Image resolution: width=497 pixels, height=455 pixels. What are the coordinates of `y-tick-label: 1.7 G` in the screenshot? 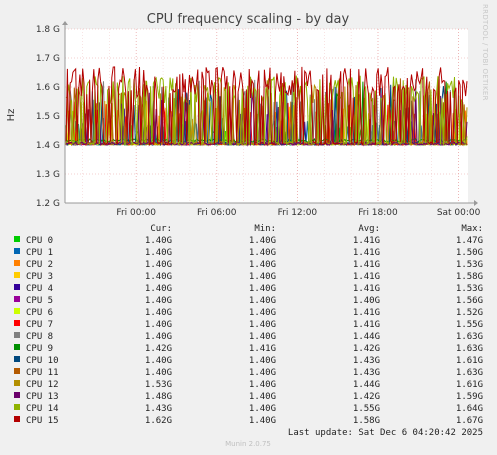 It's located at (48, 59).